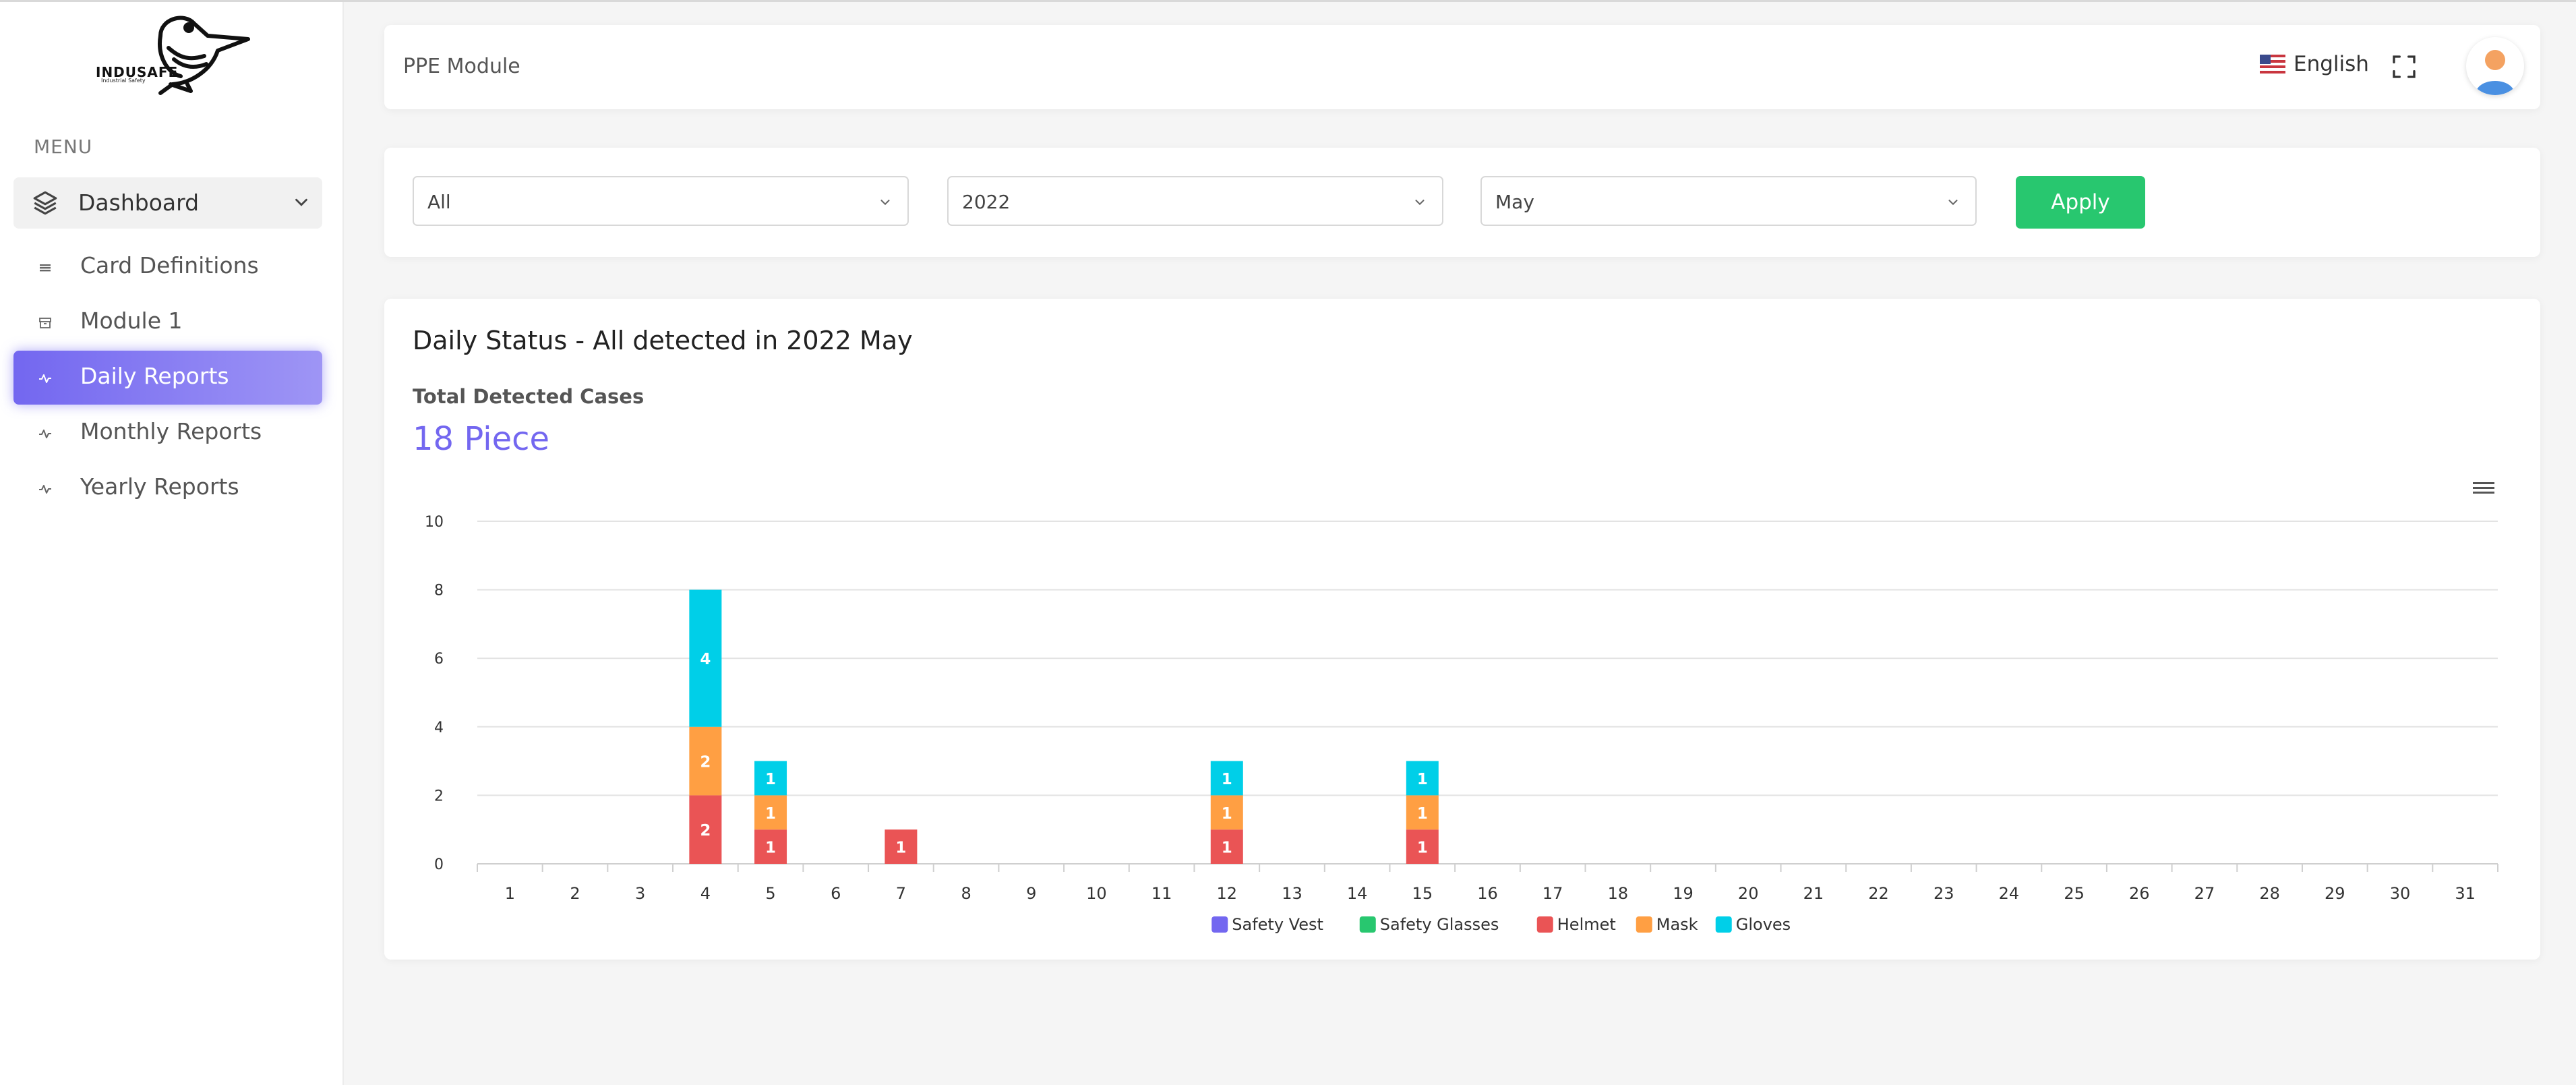  I want to click on month-select: May, so click(1728, 201).